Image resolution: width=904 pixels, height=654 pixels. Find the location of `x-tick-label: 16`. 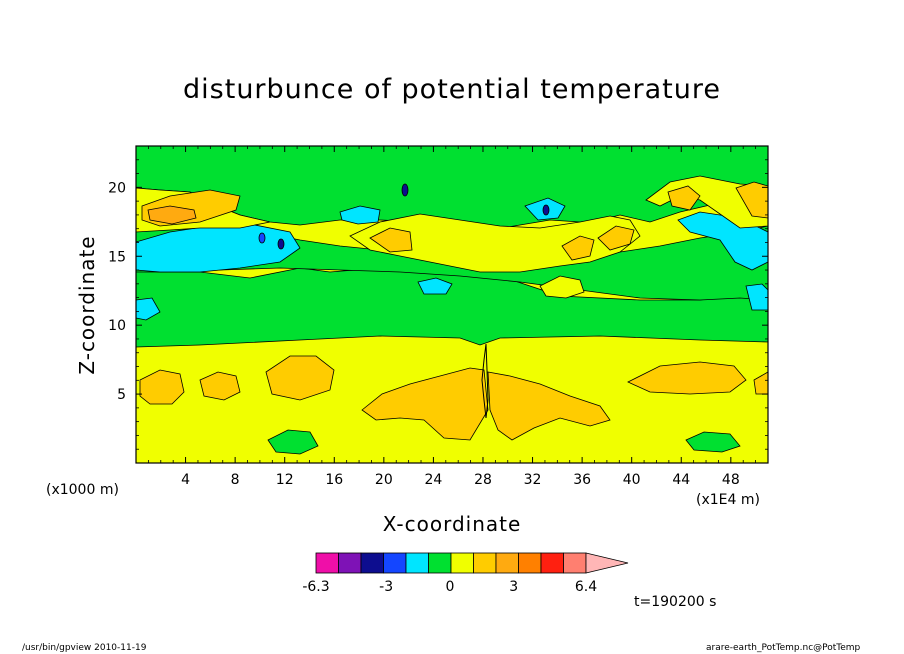

x-tick-label: 16 is located at coordinates (334, 480).